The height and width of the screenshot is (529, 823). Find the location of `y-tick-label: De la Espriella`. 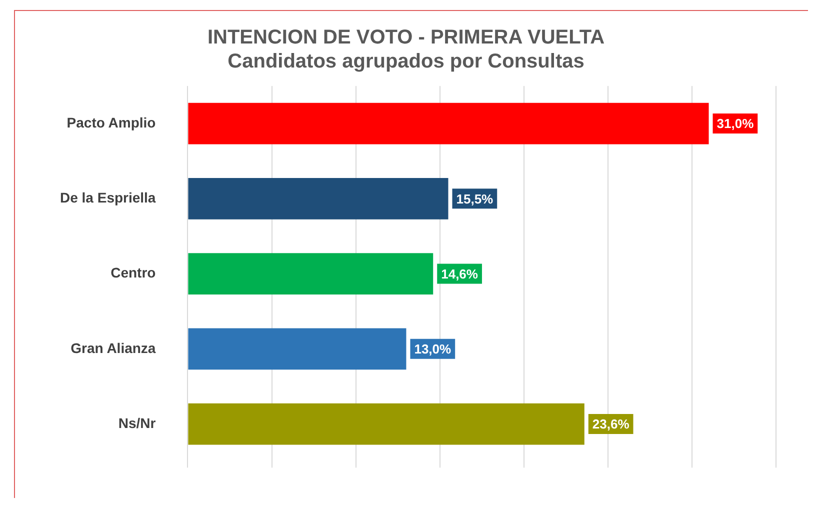

y-tick-label: De la Espriella is located at coordinates (108, 198).